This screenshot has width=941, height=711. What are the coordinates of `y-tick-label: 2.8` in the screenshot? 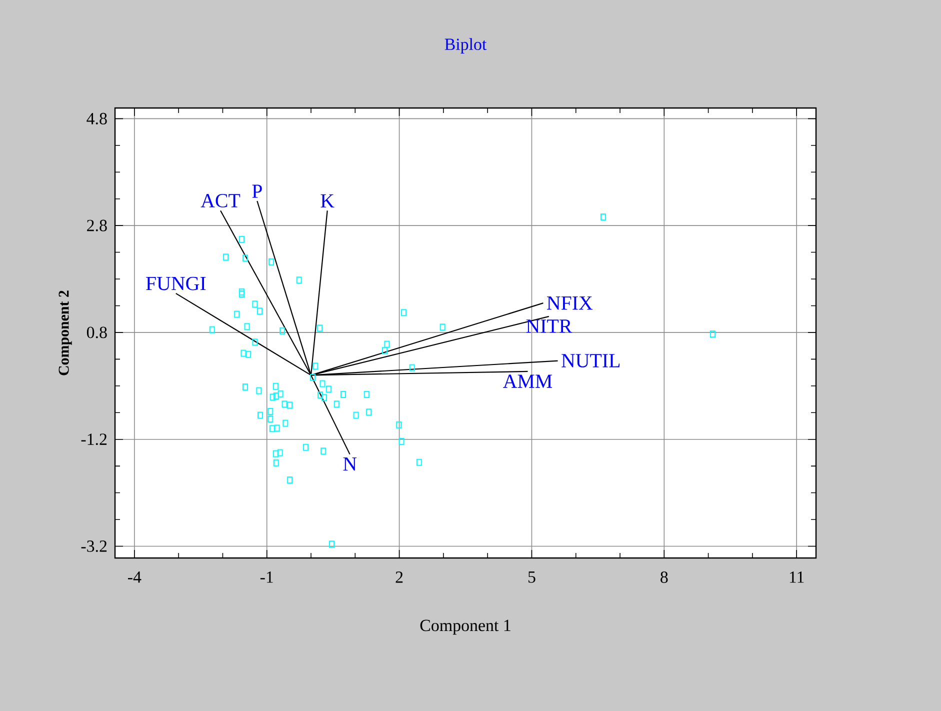 It's located at (97, 226).